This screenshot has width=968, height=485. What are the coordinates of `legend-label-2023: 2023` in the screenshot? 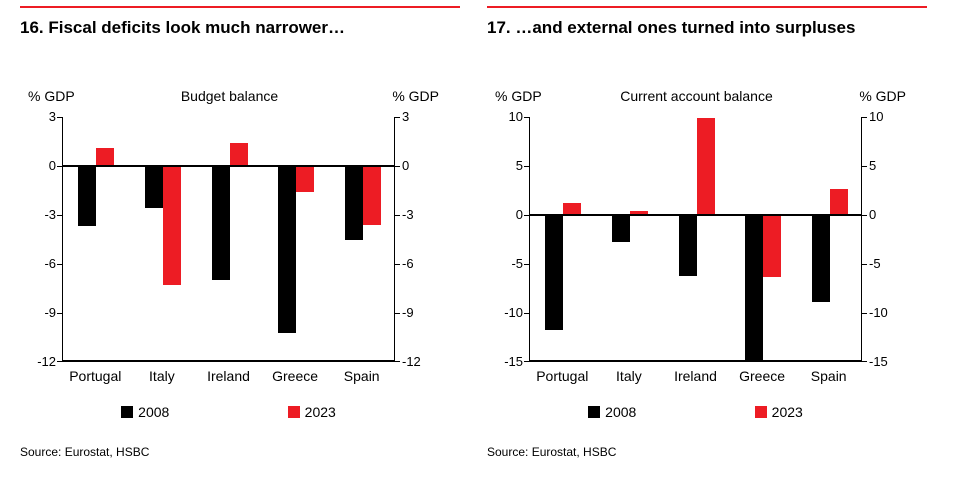 It's located at (787, 412).